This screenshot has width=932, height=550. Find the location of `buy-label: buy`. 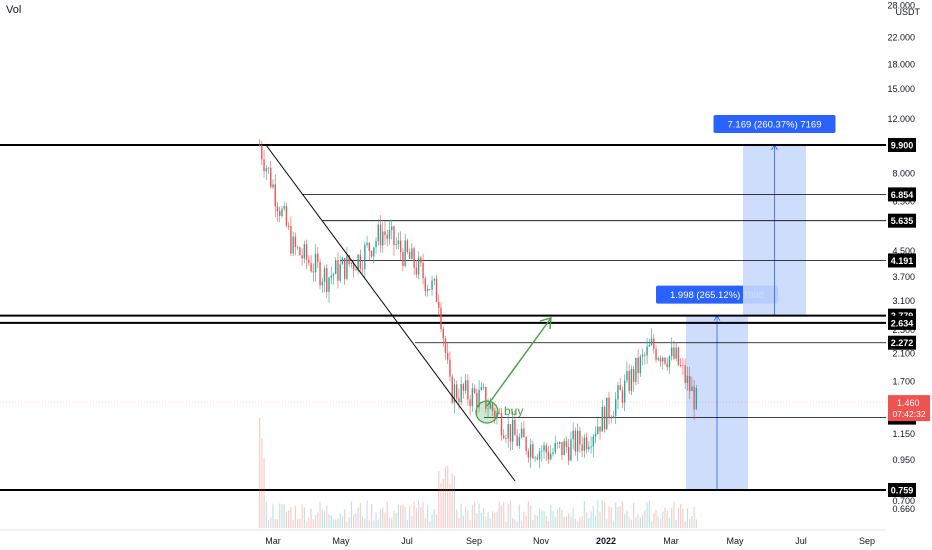

buy-label: buy is located at coordinates (513, 411).